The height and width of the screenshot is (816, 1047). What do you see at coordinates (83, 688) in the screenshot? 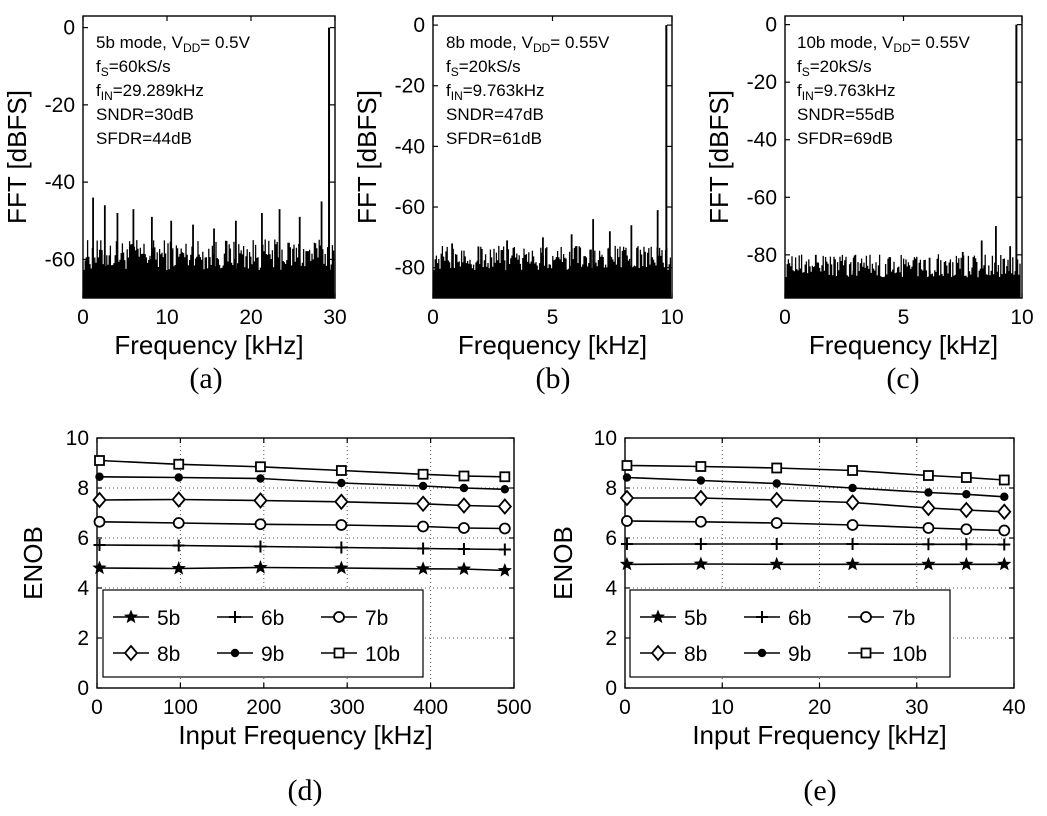
I see `y-tick-label-d-0: 0` at bounding box center [83, 688].